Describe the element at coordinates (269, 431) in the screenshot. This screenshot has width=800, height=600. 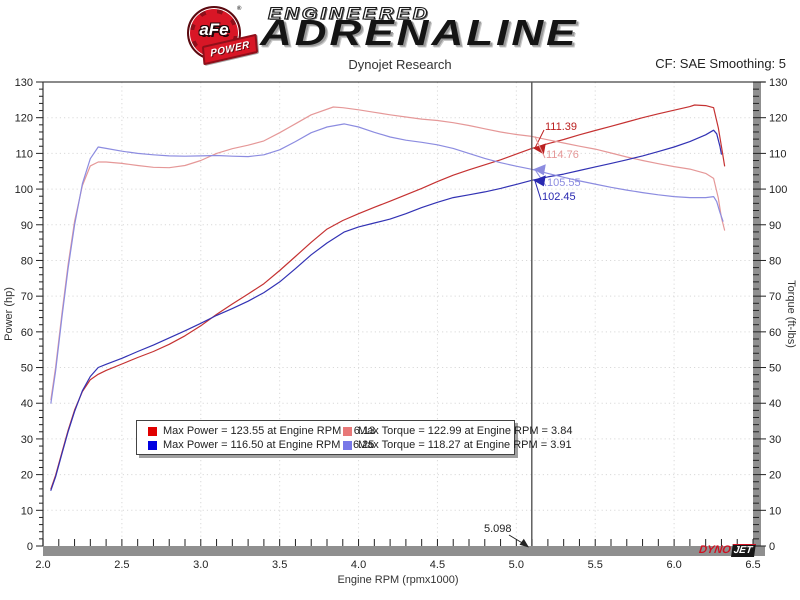
I see `legend-label: Max Power = 123.55 at Engine RPM = 6.13` at that location.